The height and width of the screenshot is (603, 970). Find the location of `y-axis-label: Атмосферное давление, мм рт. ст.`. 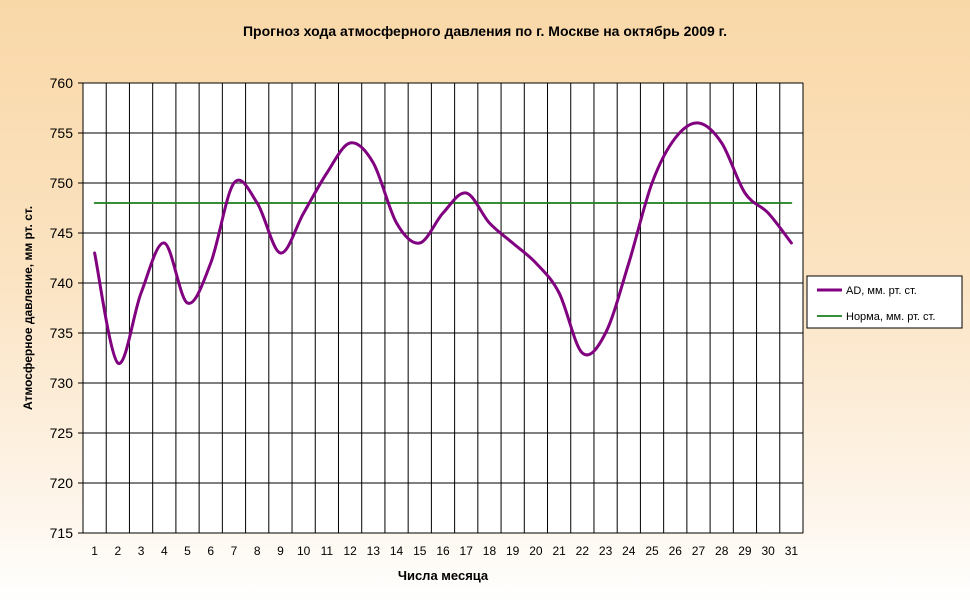

y-axis-label: Атмосферное давление, мм рт. ст. is located at coordinates (28, 308).